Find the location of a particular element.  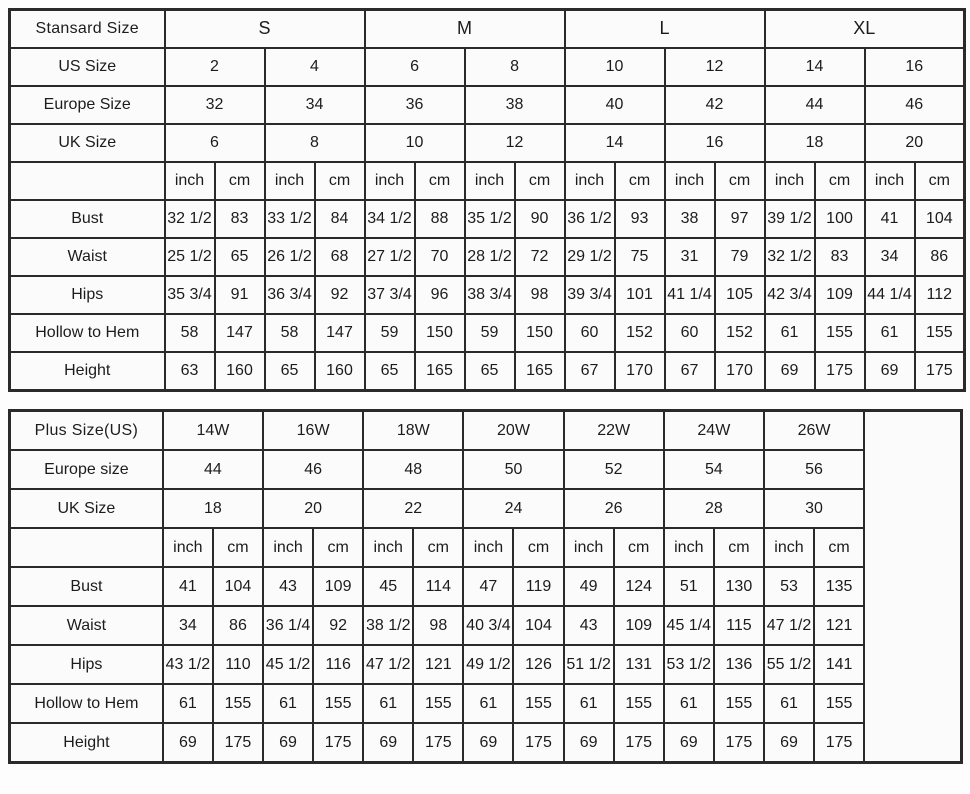

value-cell: 34 1/2 is located at coordinates (389, 219).